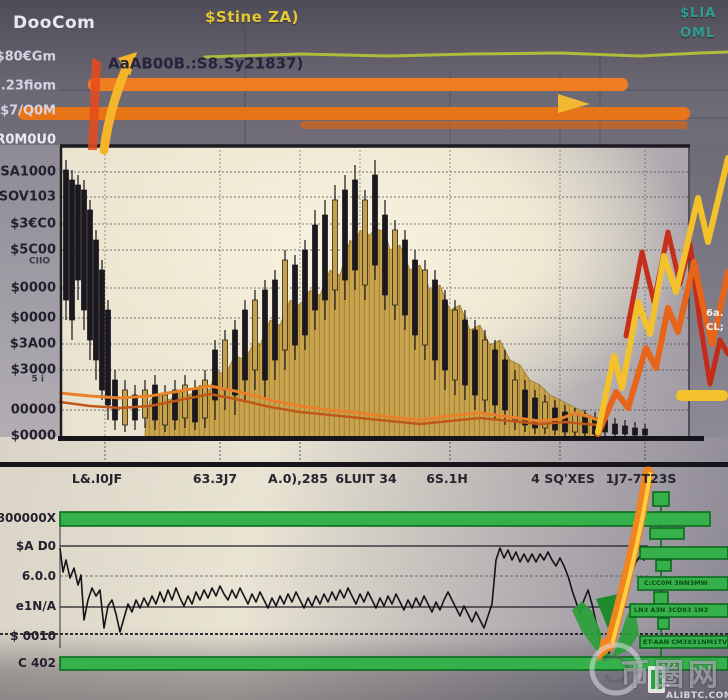 This screenshot has width=728, height=700. What do you see at coordinates (127, 64) in the screenshot?
I see `breakout-arrow-head` at bounding box center [127, 64].